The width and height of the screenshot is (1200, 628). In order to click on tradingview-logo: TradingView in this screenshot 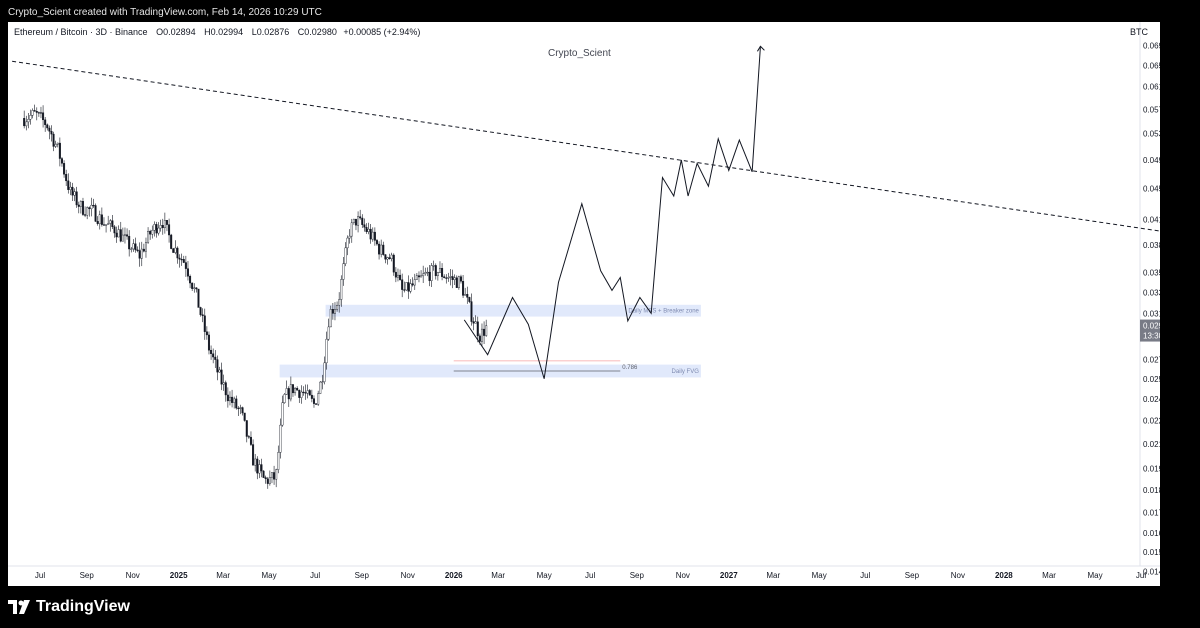, I will do `click(69, 607)`.